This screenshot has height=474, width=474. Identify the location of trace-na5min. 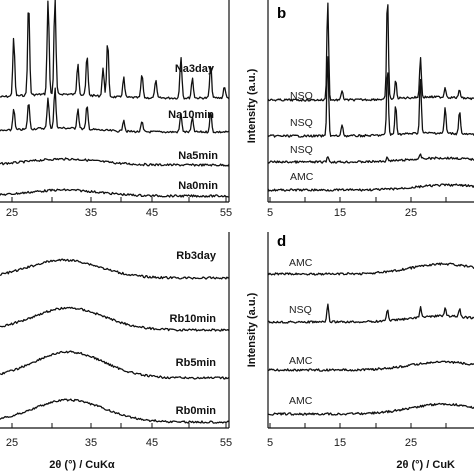
(115, 162).